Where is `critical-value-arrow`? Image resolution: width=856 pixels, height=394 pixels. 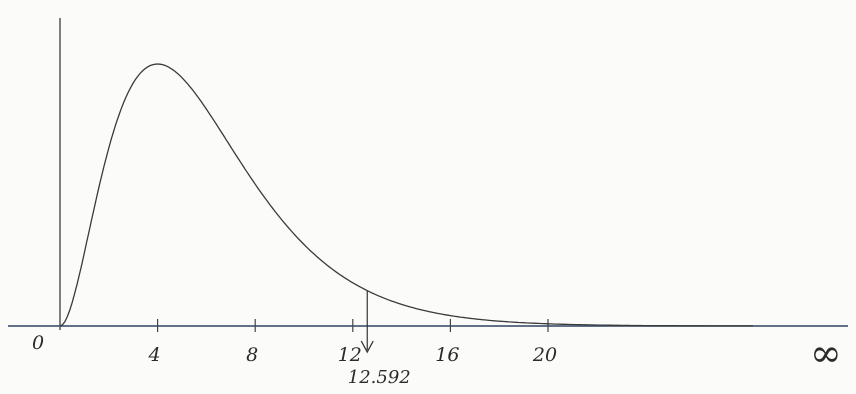
critical-value-arrow is located at coordinates (367, 347).